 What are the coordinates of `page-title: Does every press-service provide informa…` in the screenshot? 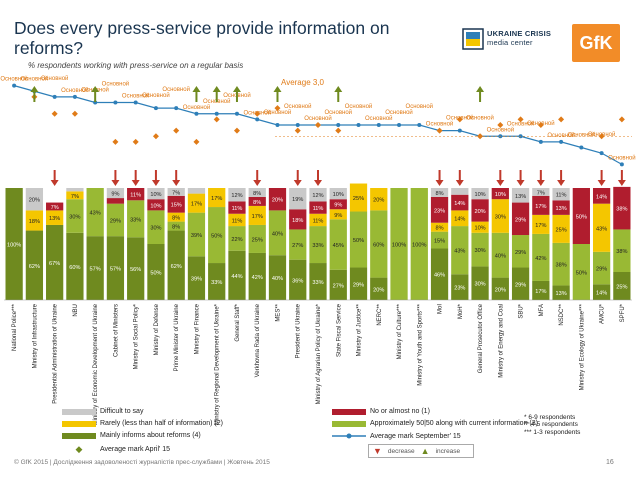 It's located at (202, 38).